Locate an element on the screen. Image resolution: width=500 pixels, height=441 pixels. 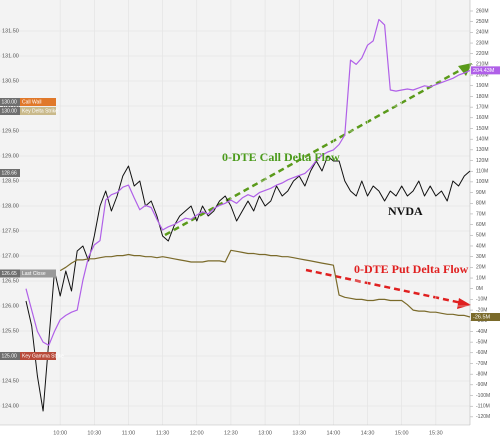
value-label: 204.43M is located at coordinates (484, 71).